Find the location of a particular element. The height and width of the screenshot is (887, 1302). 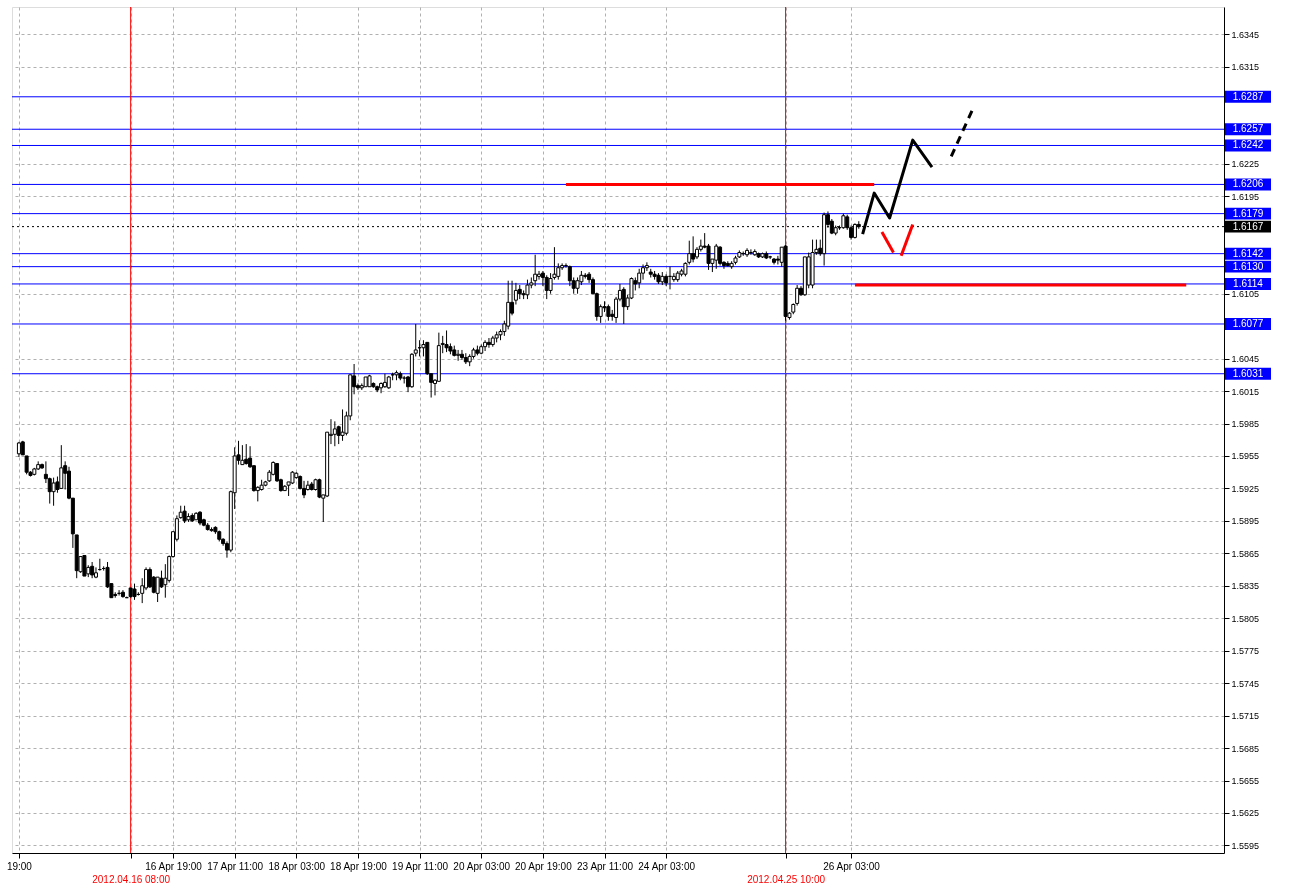

ref-line-label: 1.6179 is located at coordinates (1248, 213).